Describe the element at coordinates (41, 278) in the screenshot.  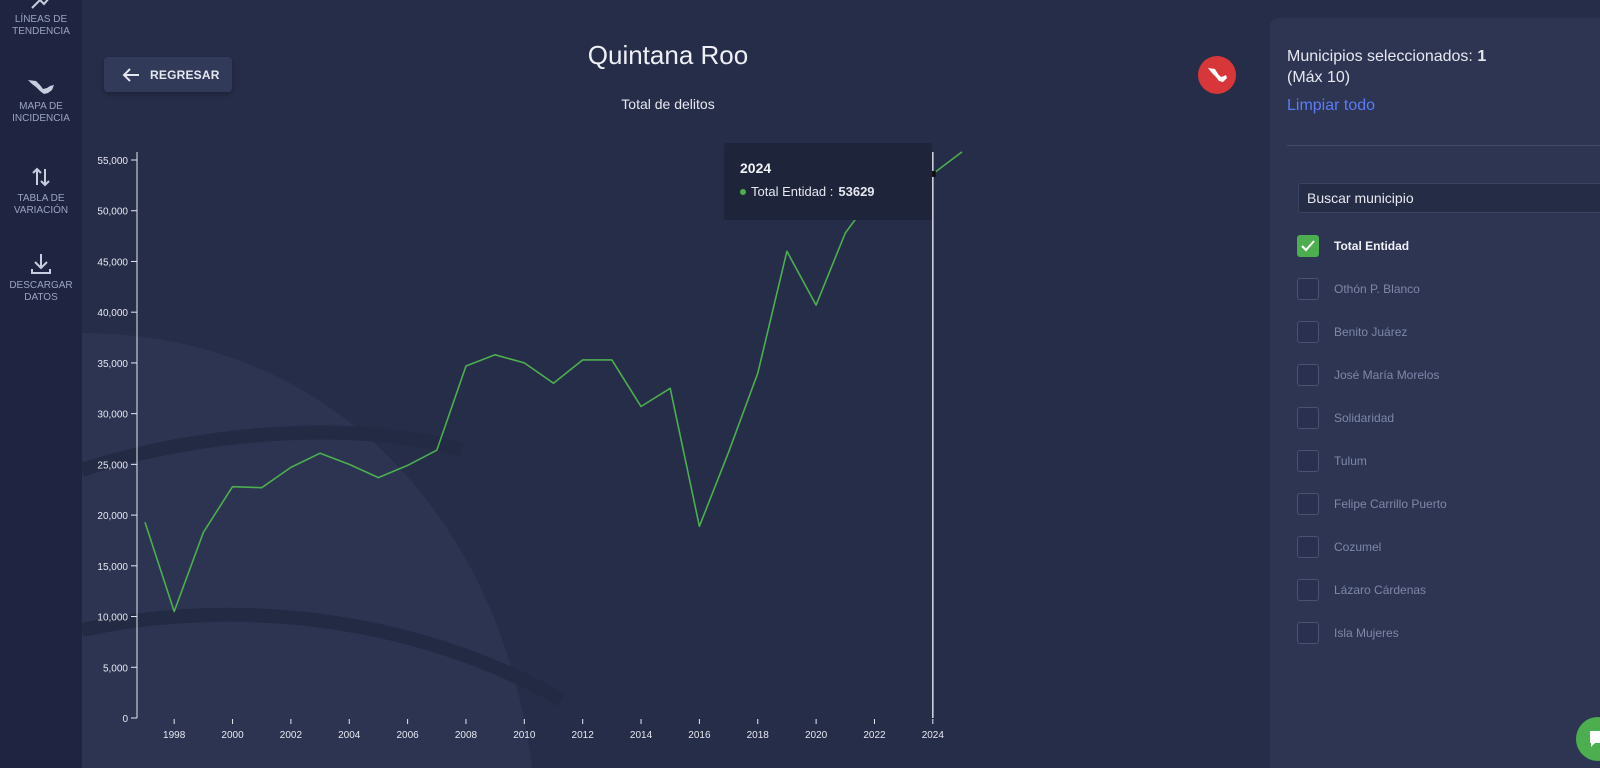
I see `sidebar-item-download-data: DESCARGAR DATOS` at that location.